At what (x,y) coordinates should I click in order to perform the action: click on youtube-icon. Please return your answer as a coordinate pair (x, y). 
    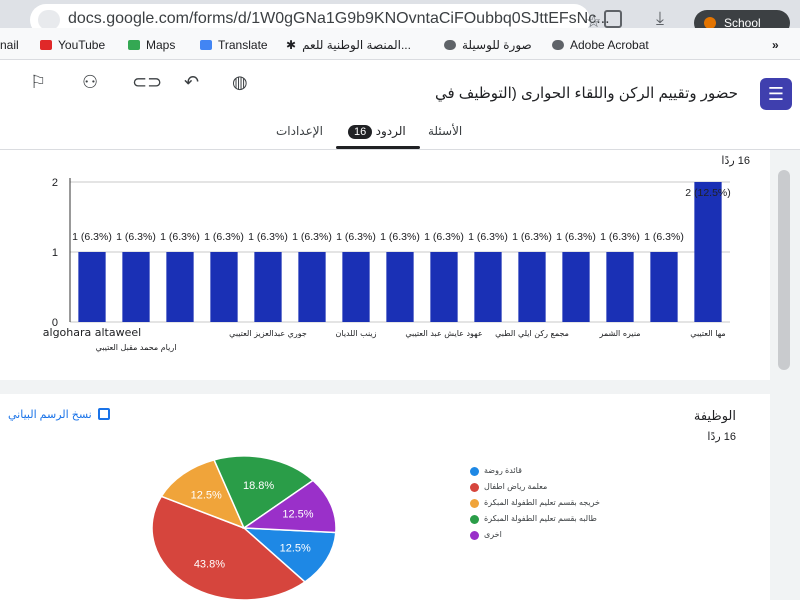
    Looking at the image, I should click on (46, 45).